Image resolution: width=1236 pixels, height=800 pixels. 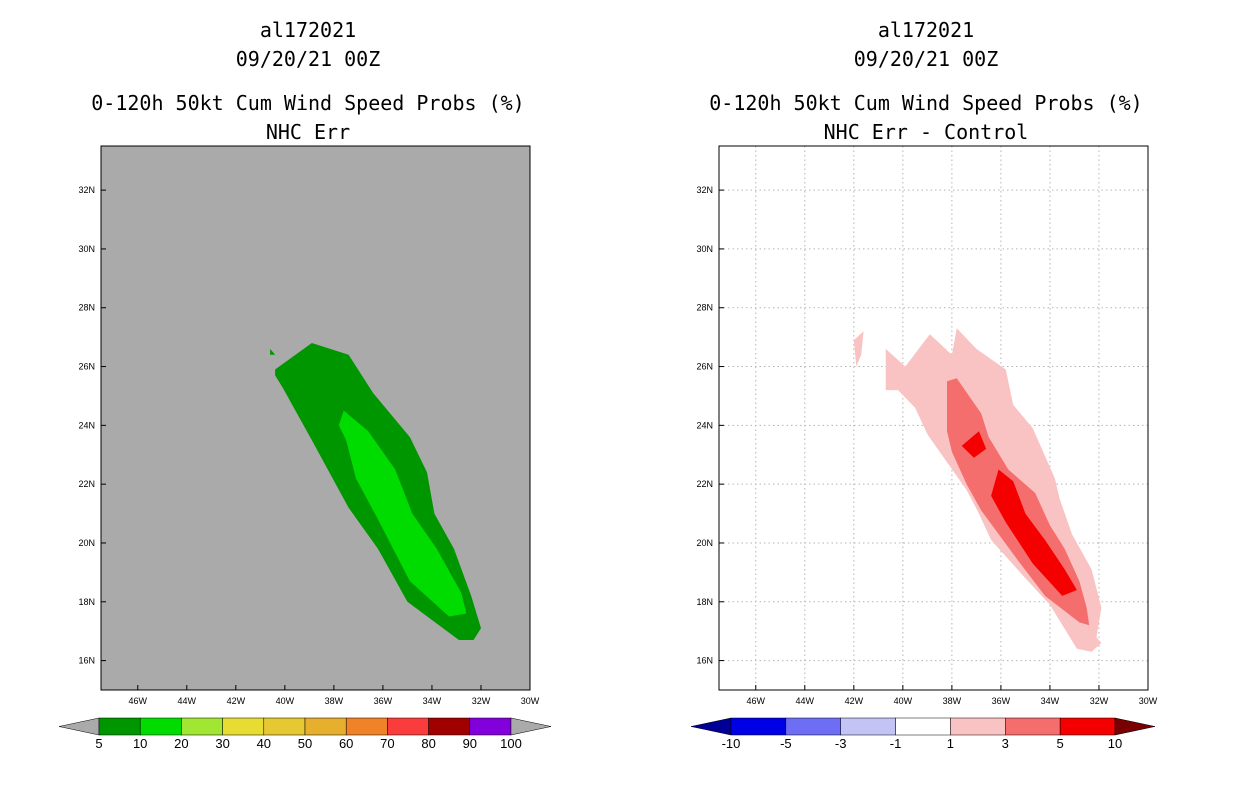 I want to click on colorbar: 5 10 20 30 40 50 60 70 80 90 100, so click(x=305, y=734).